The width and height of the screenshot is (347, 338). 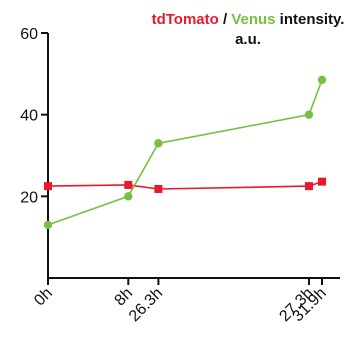 I want to click on y-tick-label: 60, so click(x=29, y=34).